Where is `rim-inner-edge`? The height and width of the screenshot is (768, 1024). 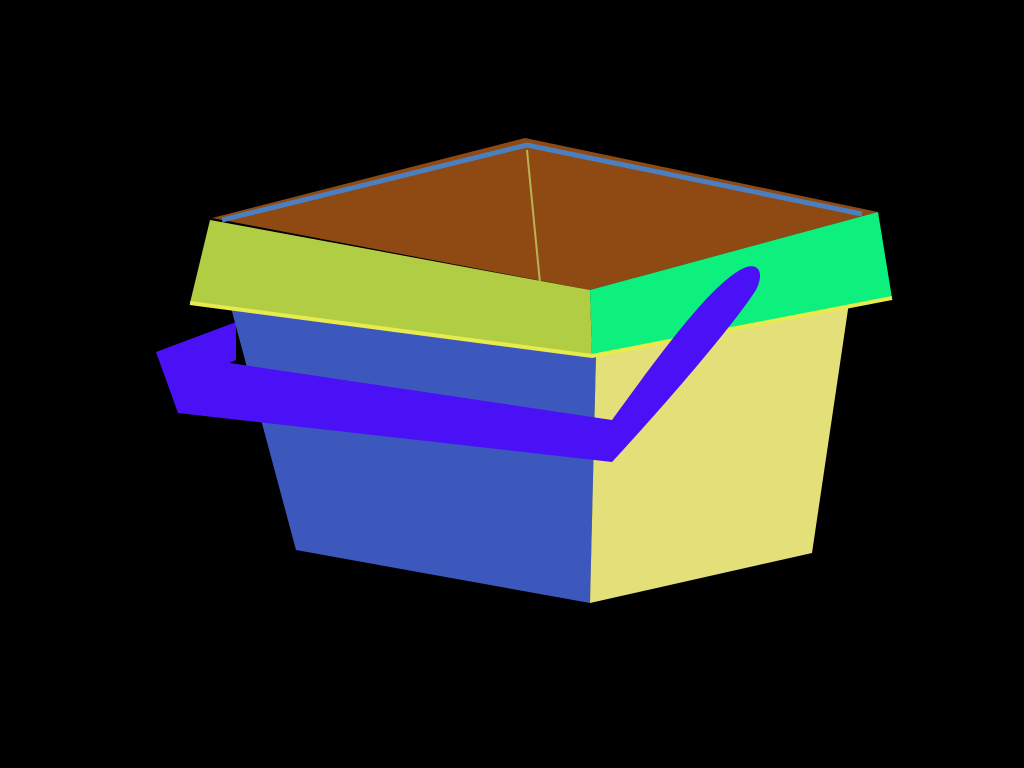
rim-inner-edge is located at coordinates (542, 182).